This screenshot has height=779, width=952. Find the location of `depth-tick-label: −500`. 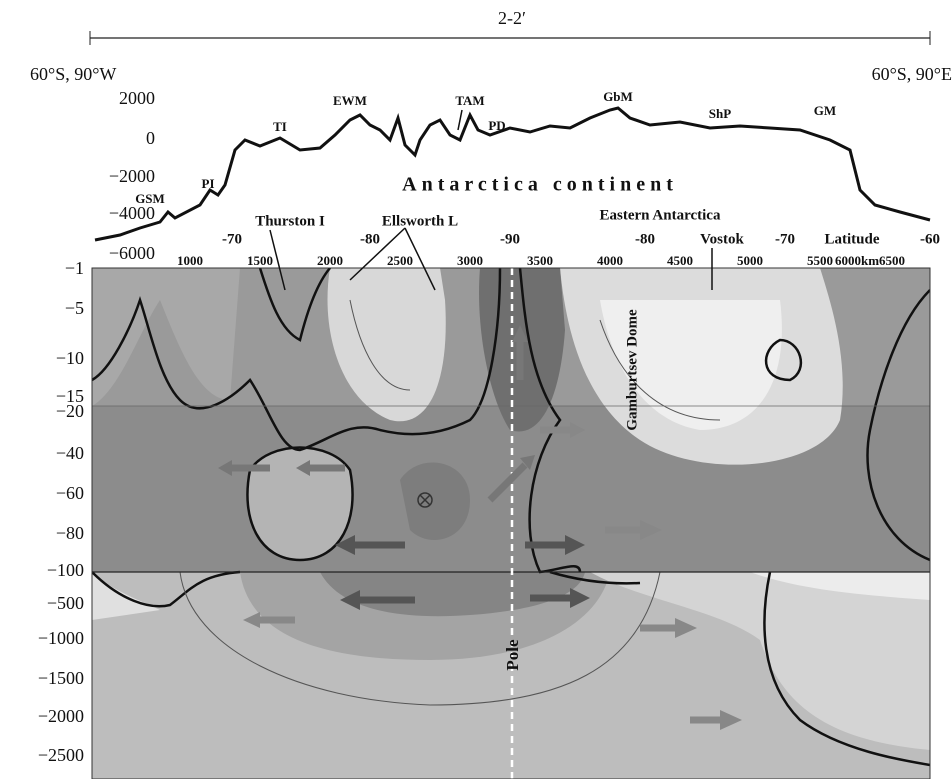

depth-tick-label: −500 is located at coordinates (65, 603).